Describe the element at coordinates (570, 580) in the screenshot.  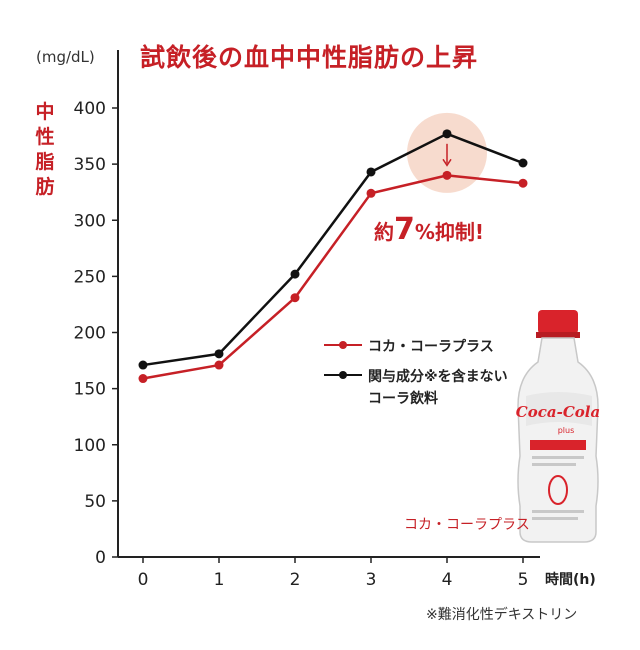
I see `x-axis-label: 時間(h)` at that location.